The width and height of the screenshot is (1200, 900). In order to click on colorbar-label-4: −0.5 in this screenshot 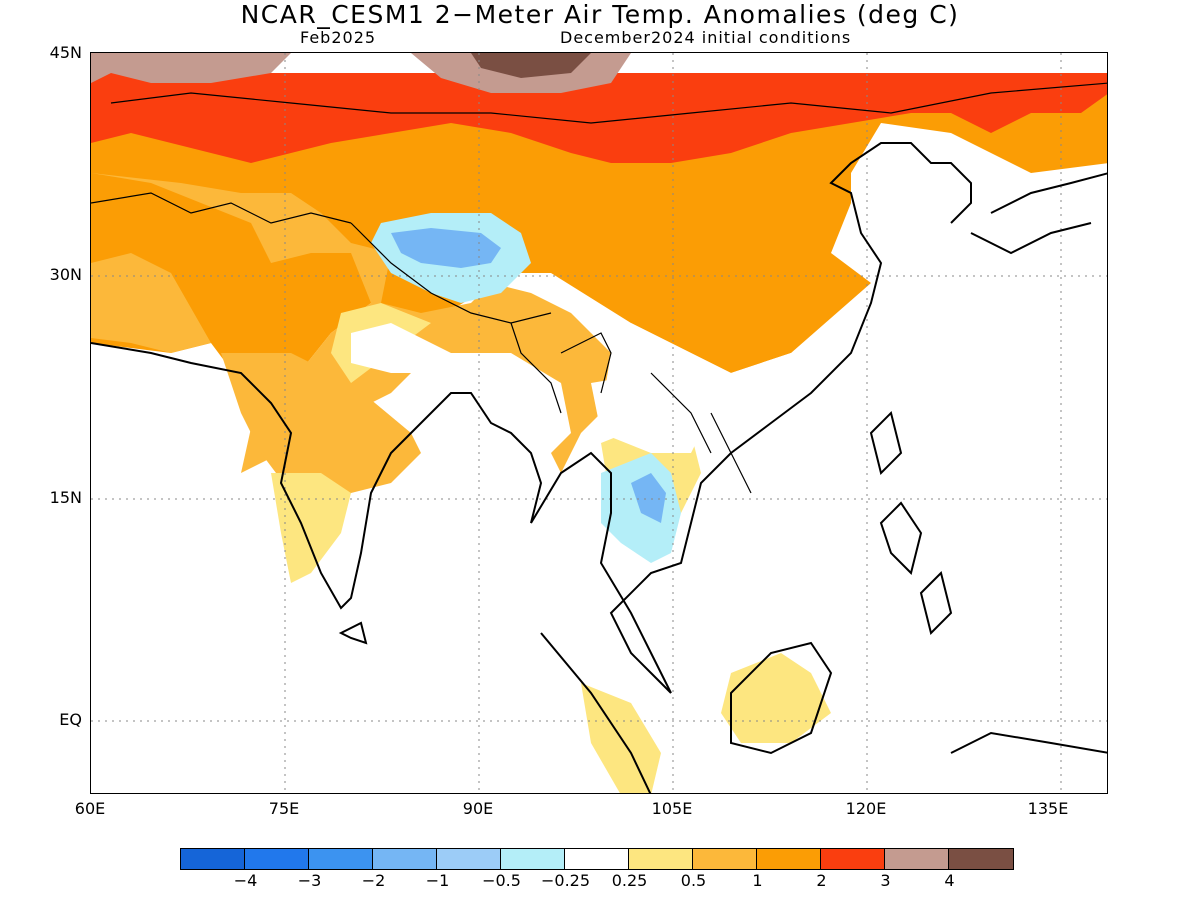, I will do `click(501, 880)`.